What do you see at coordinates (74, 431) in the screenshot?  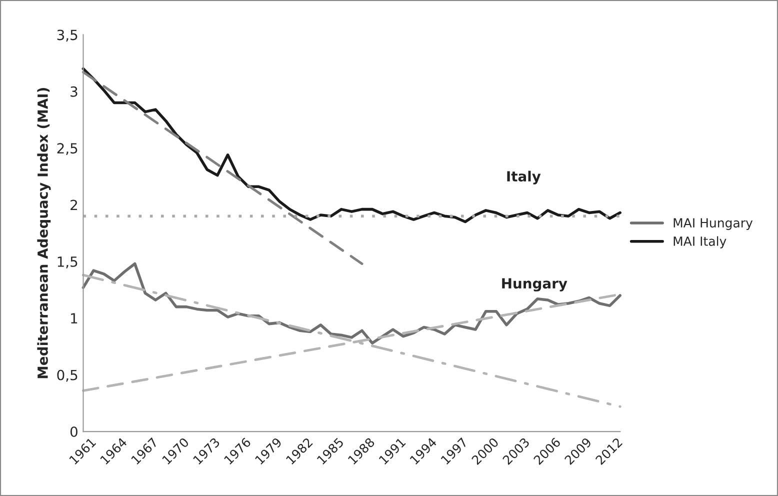 I see `y-tick-label: 0` at bounding box center [74, 431].